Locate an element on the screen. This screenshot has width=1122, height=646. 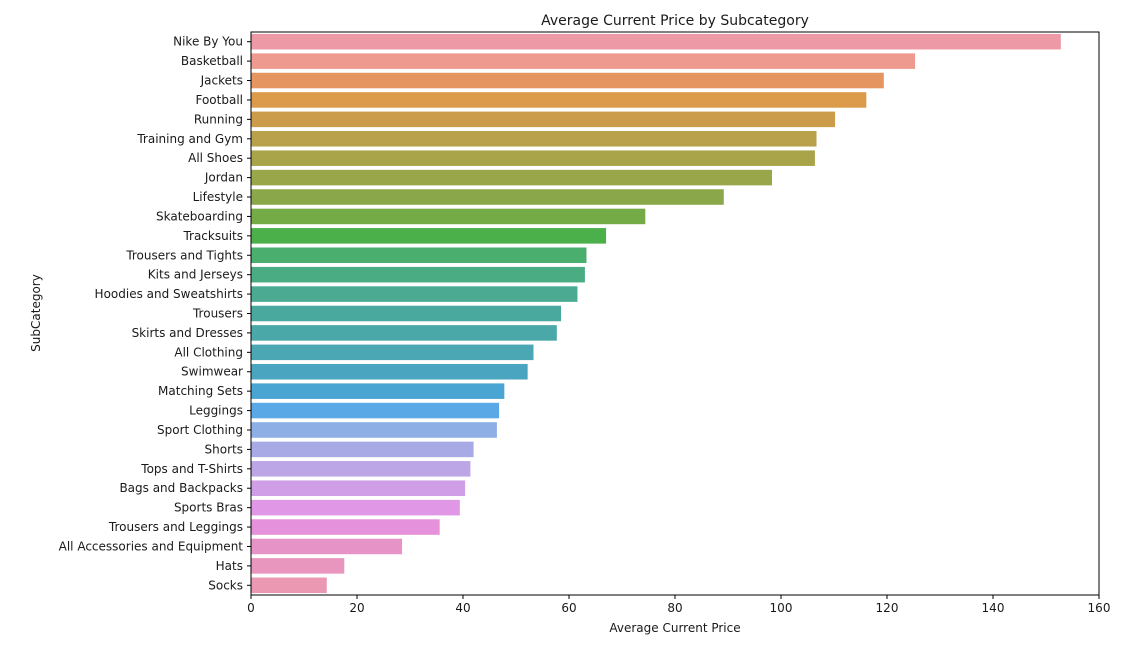
y-tick-label: Hoodies and Sweatshirts is located at coordinates (169, 294).